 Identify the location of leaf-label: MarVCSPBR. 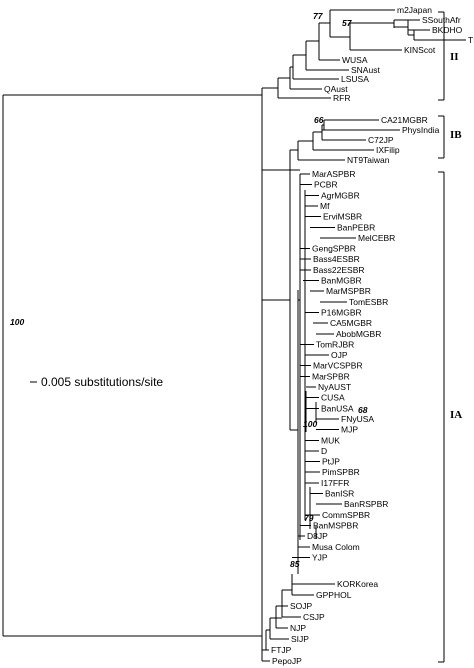
(338, 366).